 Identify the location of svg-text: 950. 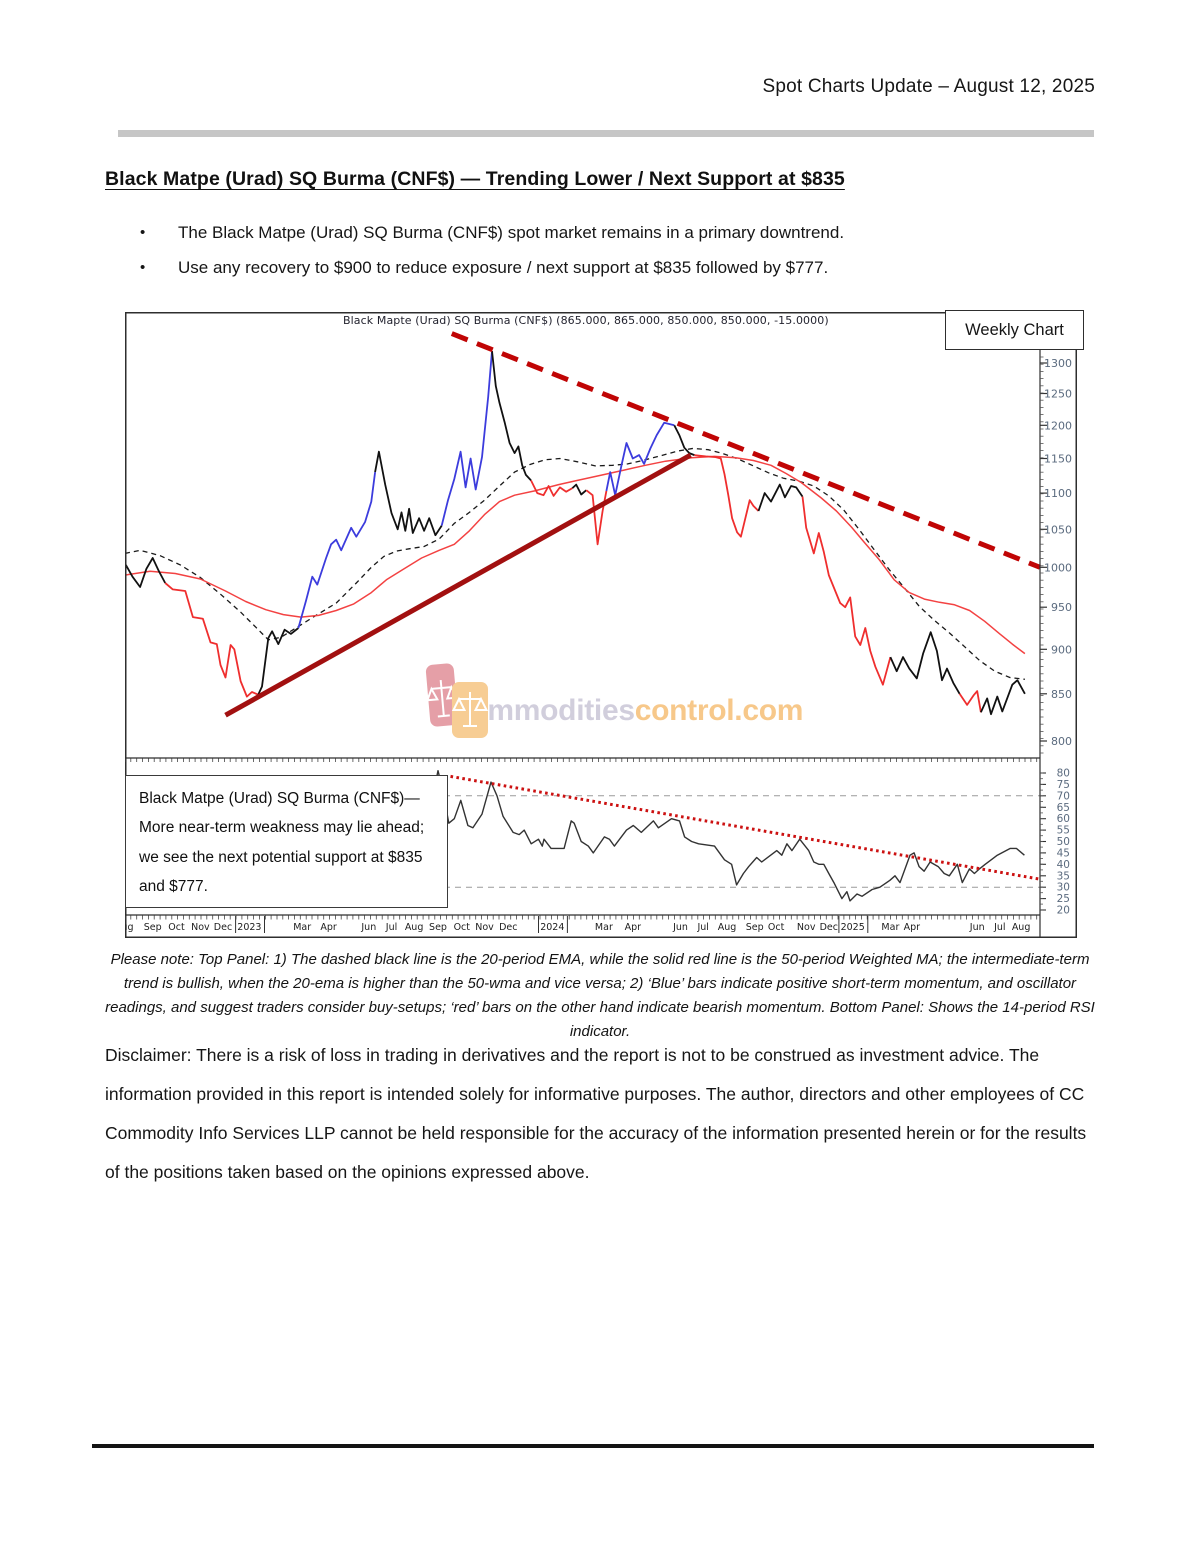
(1061, 607).